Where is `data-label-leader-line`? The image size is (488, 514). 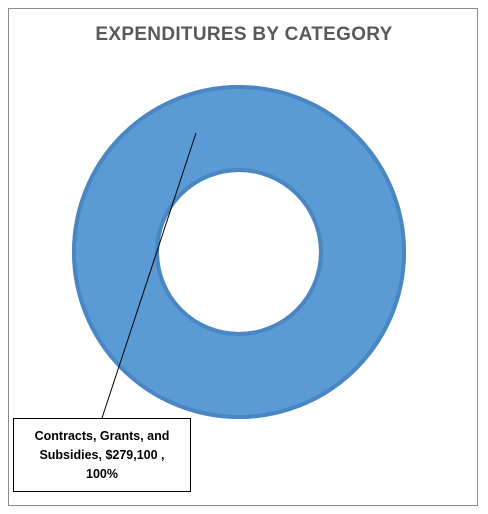 data-label-leader-line is located at coordinates (149, 275).